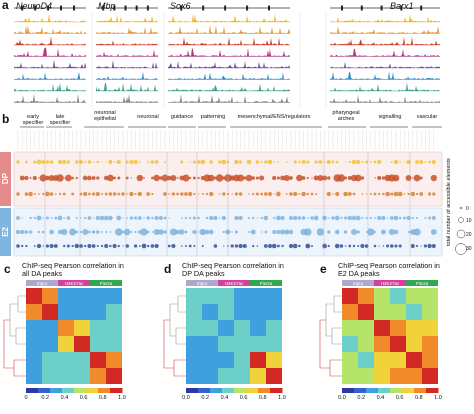 The width and height of the screenshot is (474, 414). Describe the element at coordinates (105, 116) in the screenshot. I see `category-neuronal-epithelial: neuronal epithelial` at that location.